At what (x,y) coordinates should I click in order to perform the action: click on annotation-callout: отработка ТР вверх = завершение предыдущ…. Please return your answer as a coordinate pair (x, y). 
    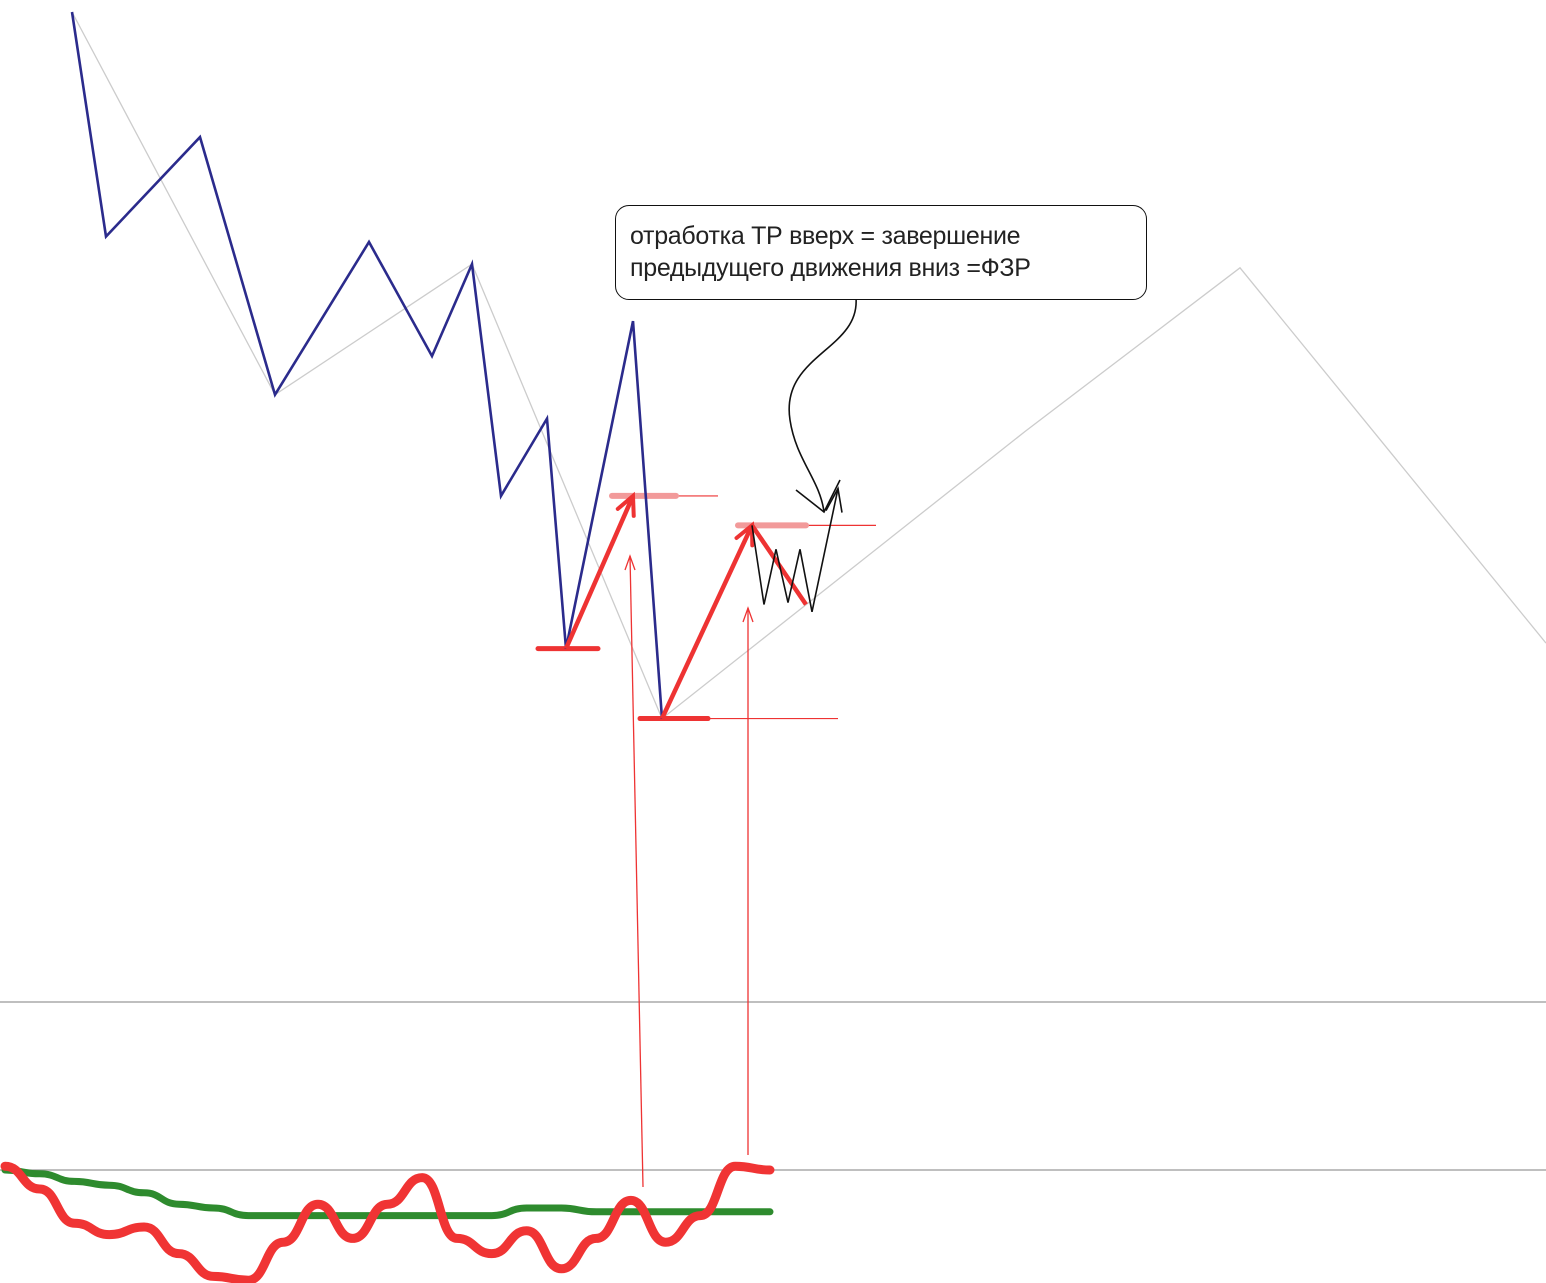
    Looking at the image, I should click on (881, 252).